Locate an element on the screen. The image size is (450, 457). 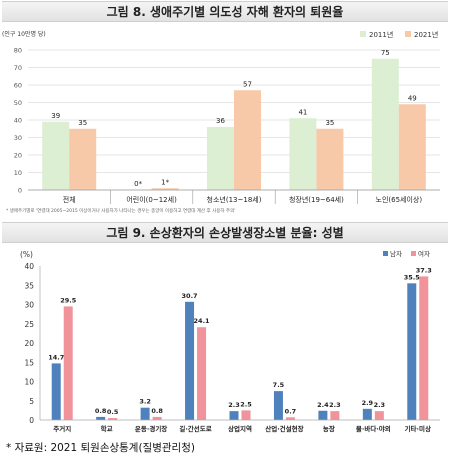
chart2-xtick-6: 농장 is located at coordinates (329, 428).